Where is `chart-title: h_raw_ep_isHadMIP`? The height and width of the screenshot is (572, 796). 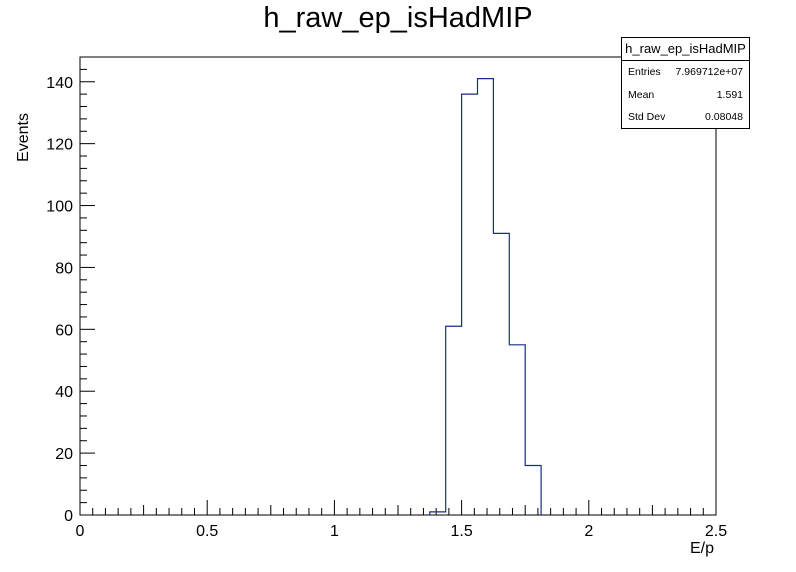 chart-title: h_raw_ep_isHadMIP is located at coordinates (398, 18).